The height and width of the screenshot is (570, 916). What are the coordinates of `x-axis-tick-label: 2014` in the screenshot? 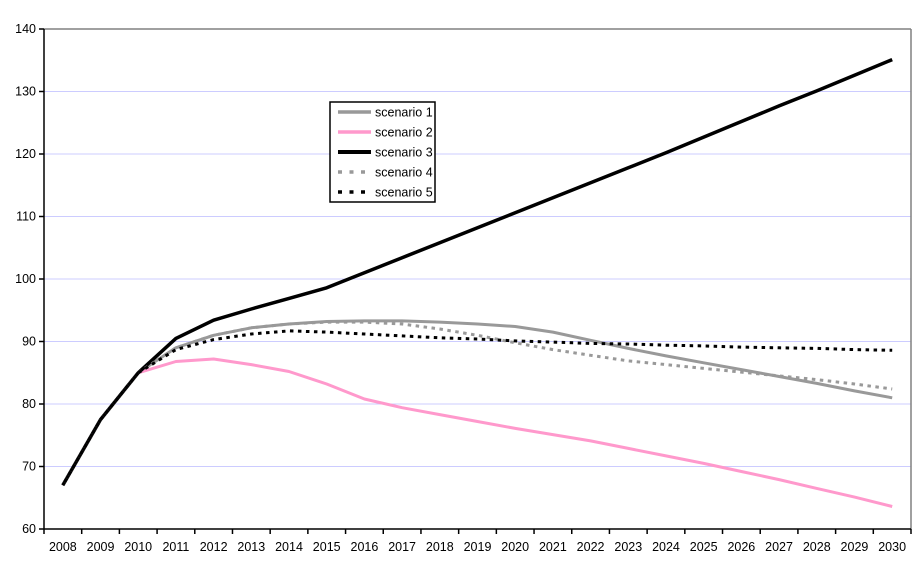 It's located at (289, 547).